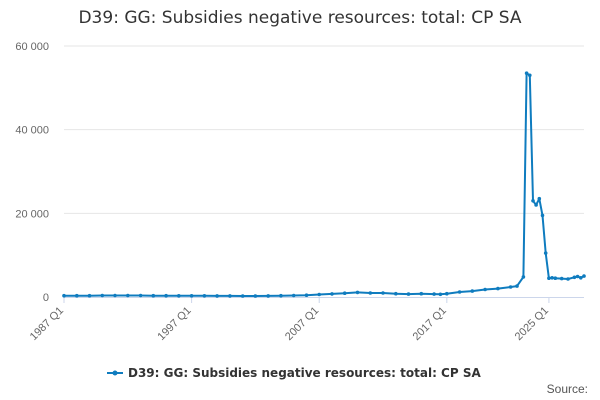 This screenshot has width=600, height=400. What do you see at coordinates (32, 214) in the screenshot?
I see `y-tick-label: 20 000` at bounding box center [32, 214].